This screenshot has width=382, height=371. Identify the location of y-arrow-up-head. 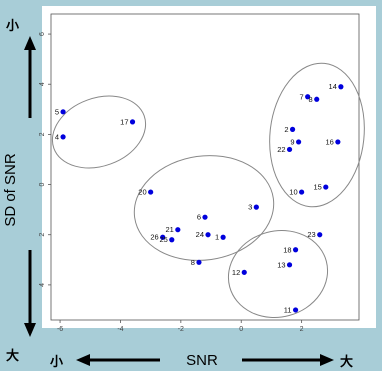
(30, 43).